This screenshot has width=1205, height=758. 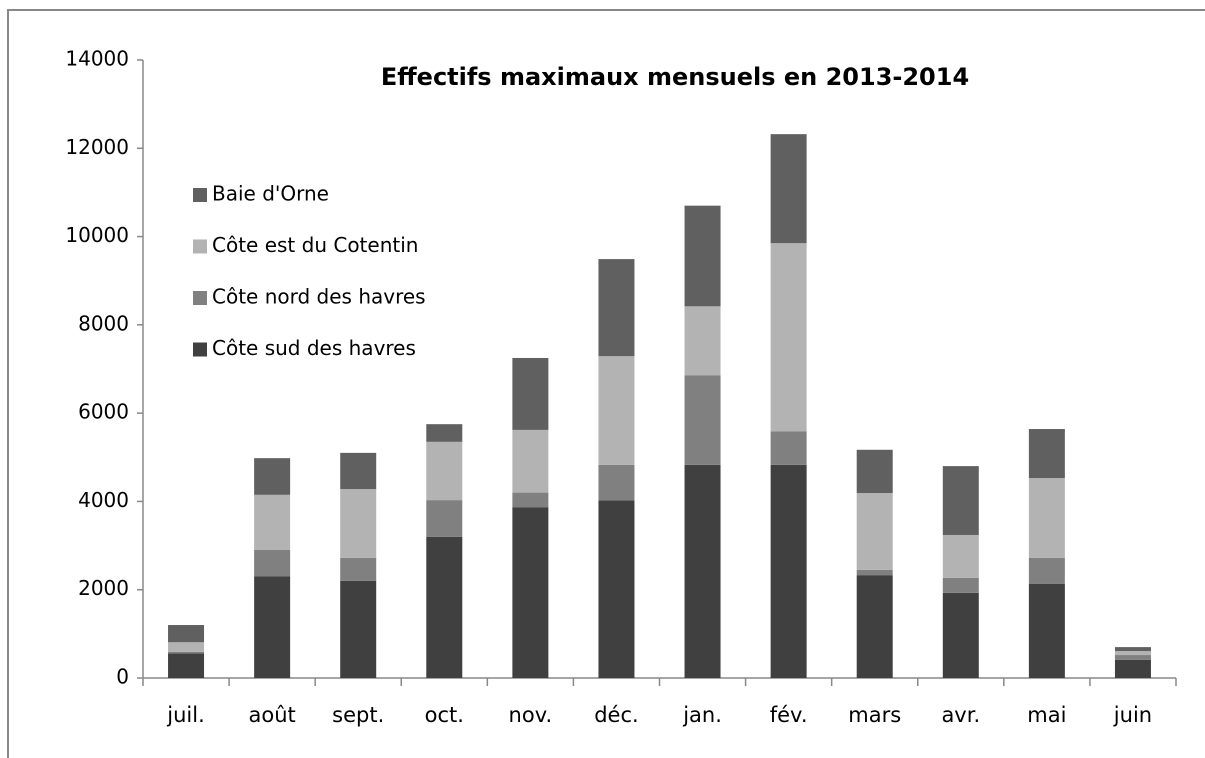 What do you see at coordinates (103, 588) in the screenshot?
I see `y-tick-label: 2000` at bounding box center [103, 588].